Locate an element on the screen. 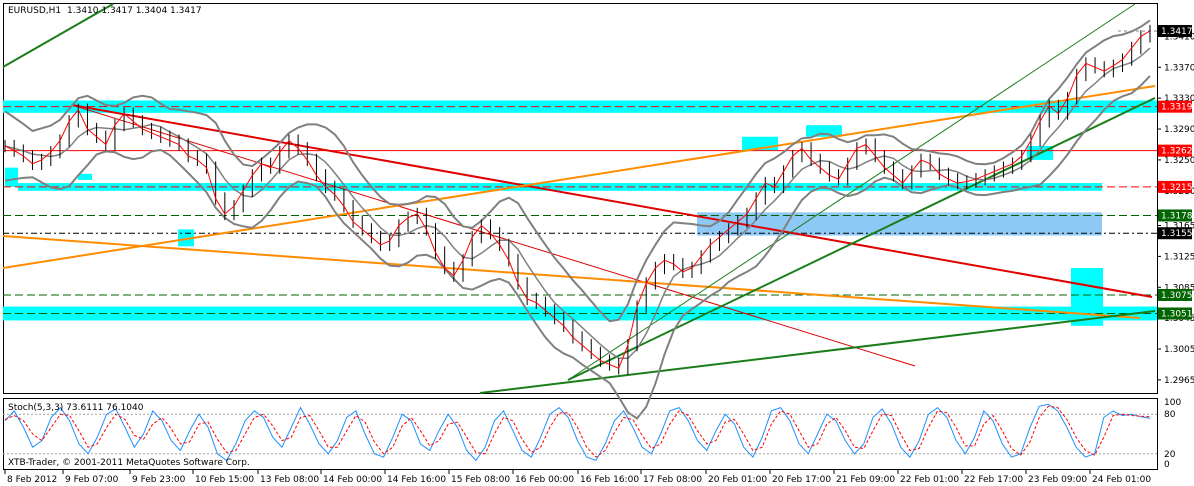 This screenshot has width=1194, height=486. stoch-main-line is located at coordinates (577, 432).